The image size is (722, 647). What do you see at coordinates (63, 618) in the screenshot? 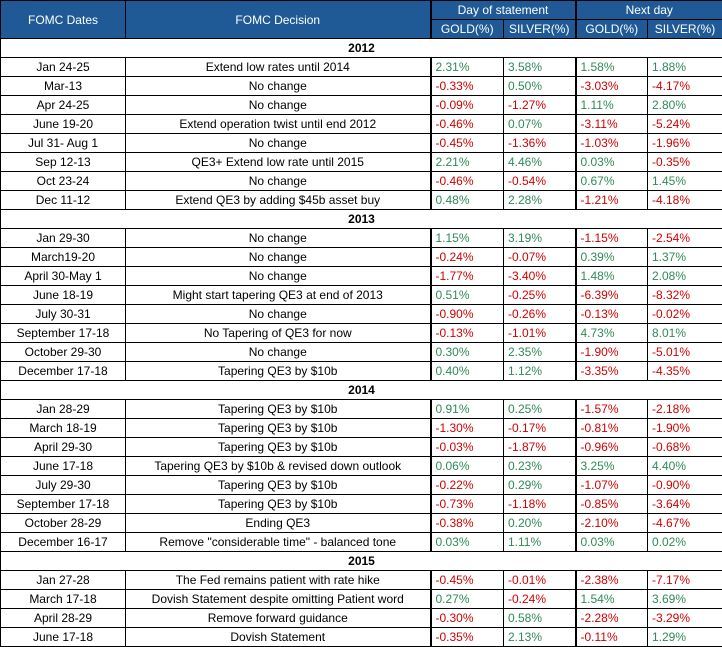
I see `date-cell: April 28-29` at bounding box center [63, 618].